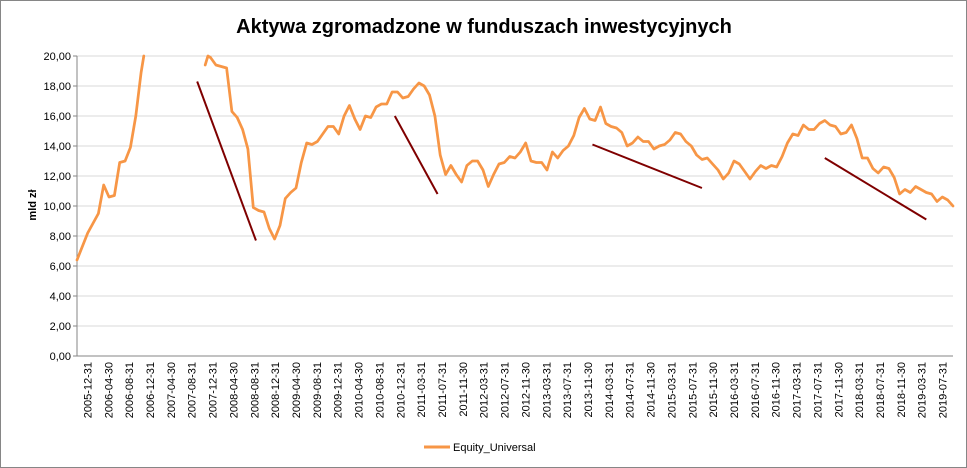 This screenshot has width=967, height=468. Describe the element at coordinates (339, 390) in the screenshot. I see `x-tick-label: 2009-12-31` at that location.